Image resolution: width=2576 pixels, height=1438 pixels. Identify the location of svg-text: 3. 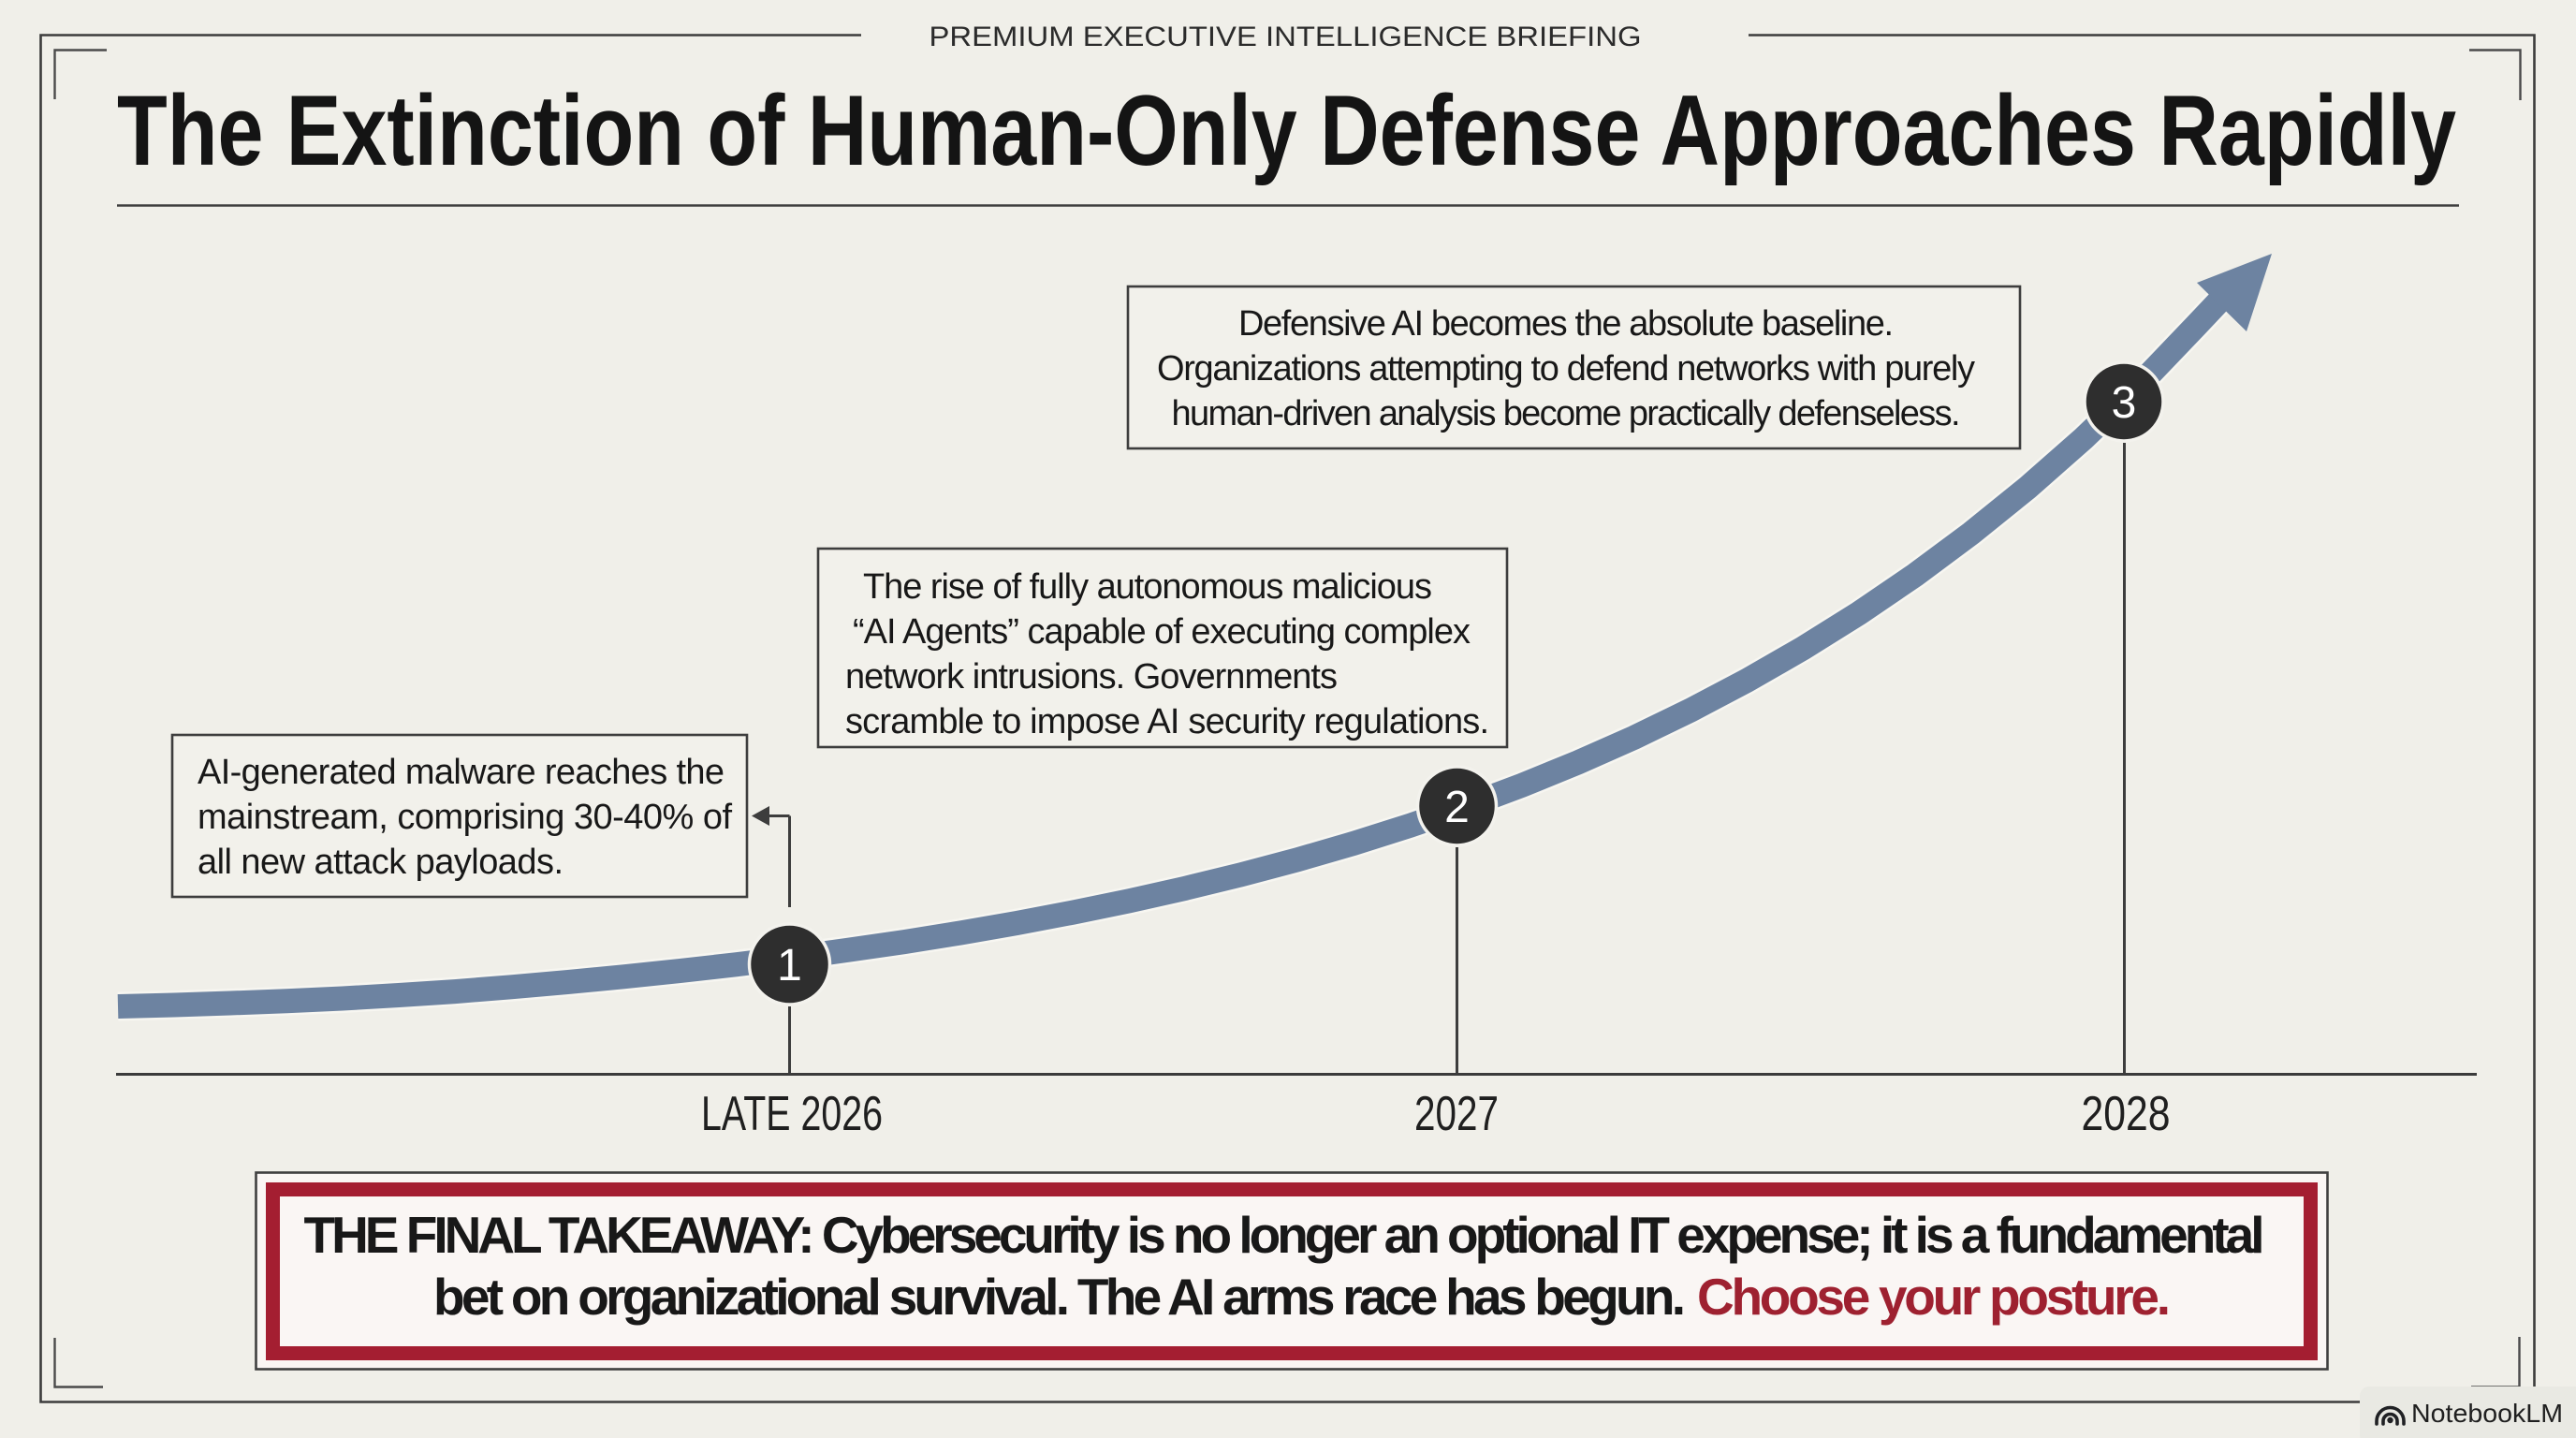
(2124, 403).